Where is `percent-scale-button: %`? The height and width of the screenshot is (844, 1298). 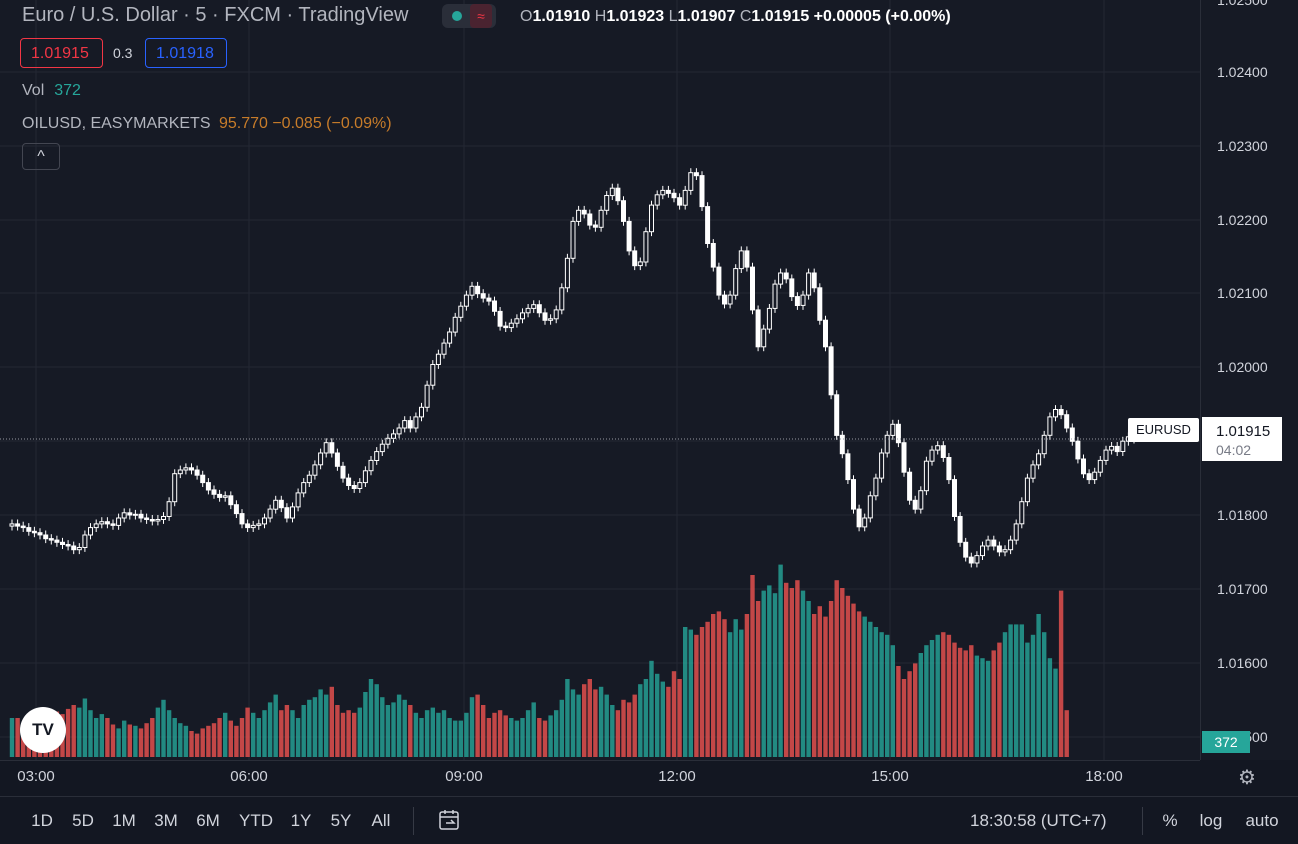 percent-scale-button: % is located at coordinates (1170, 820).